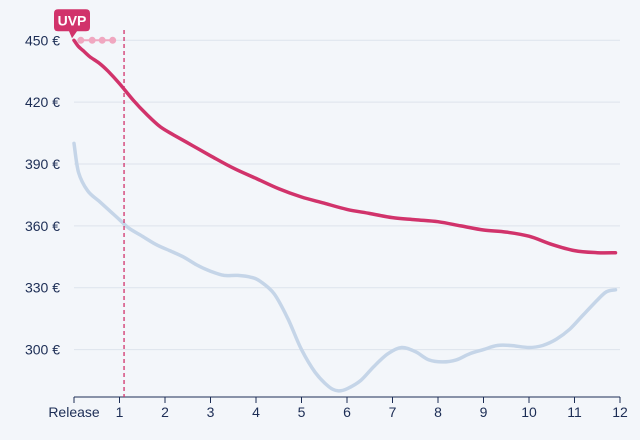 The height and width of the screenshot is (440, 640). Describe the element at coordinates (620, 412) in the screenshot. I see `x-tick-label: 12` at that location.